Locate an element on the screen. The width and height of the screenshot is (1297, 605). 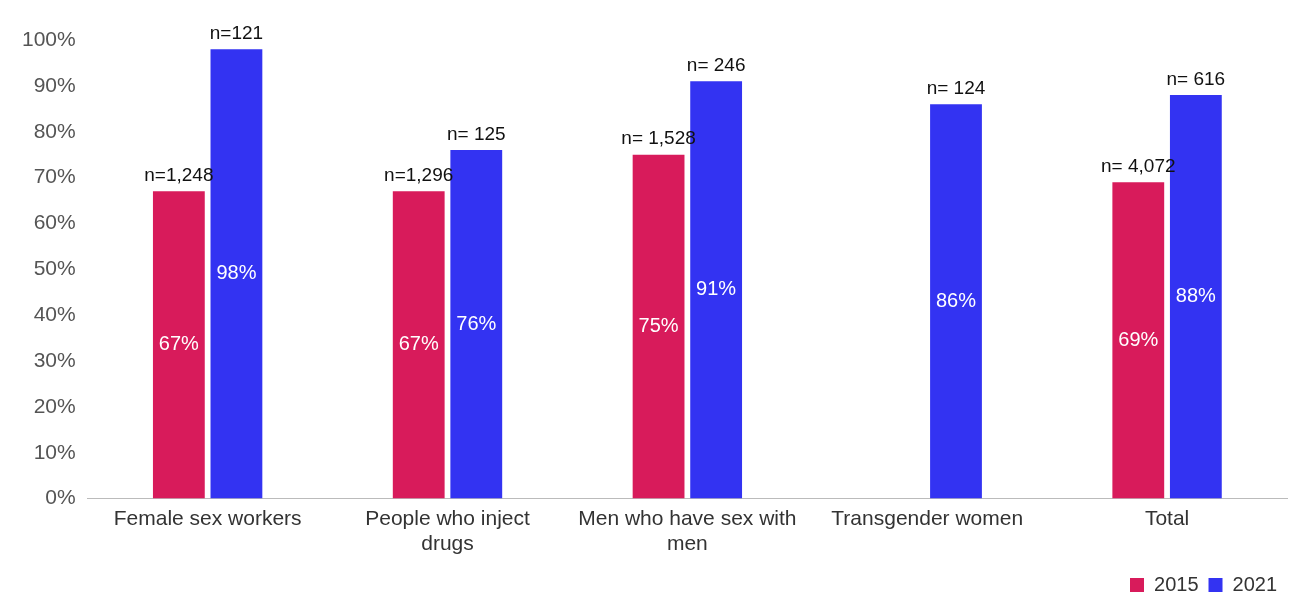
data-label: 69% is located at coordinates (1138, 338).